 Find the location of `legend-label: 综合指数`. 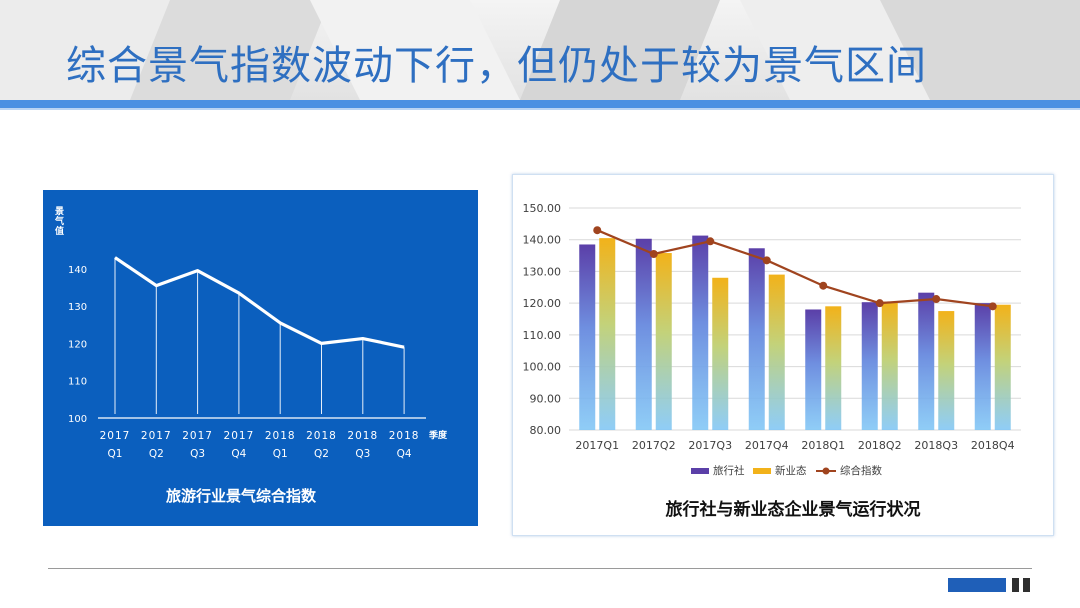

legend-label: 综合指数 is located at coordinates (861, 470).